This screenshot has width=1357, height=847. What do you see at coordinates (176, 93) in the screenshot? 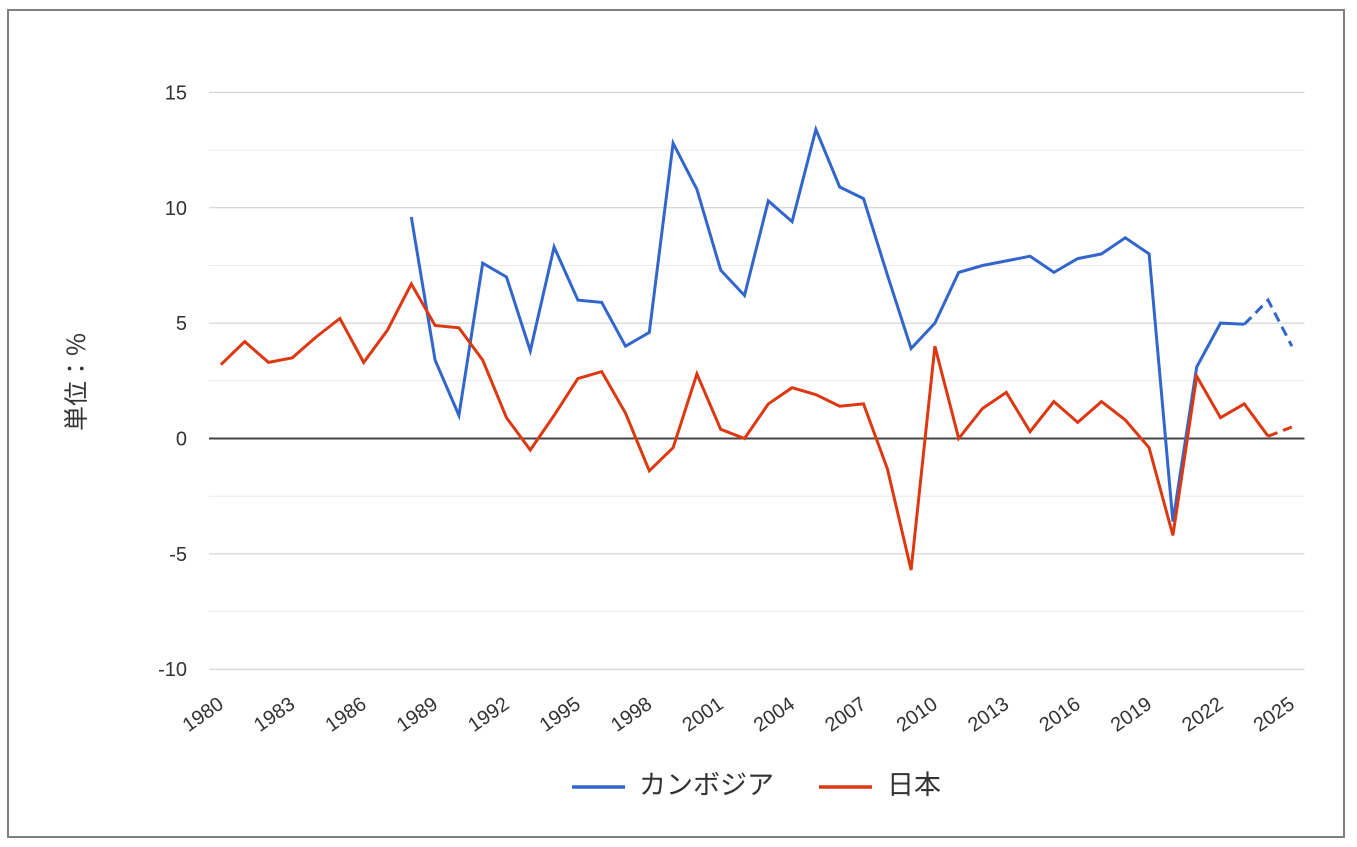
I see `svg-text: 15` at bounding box center [176, 93].